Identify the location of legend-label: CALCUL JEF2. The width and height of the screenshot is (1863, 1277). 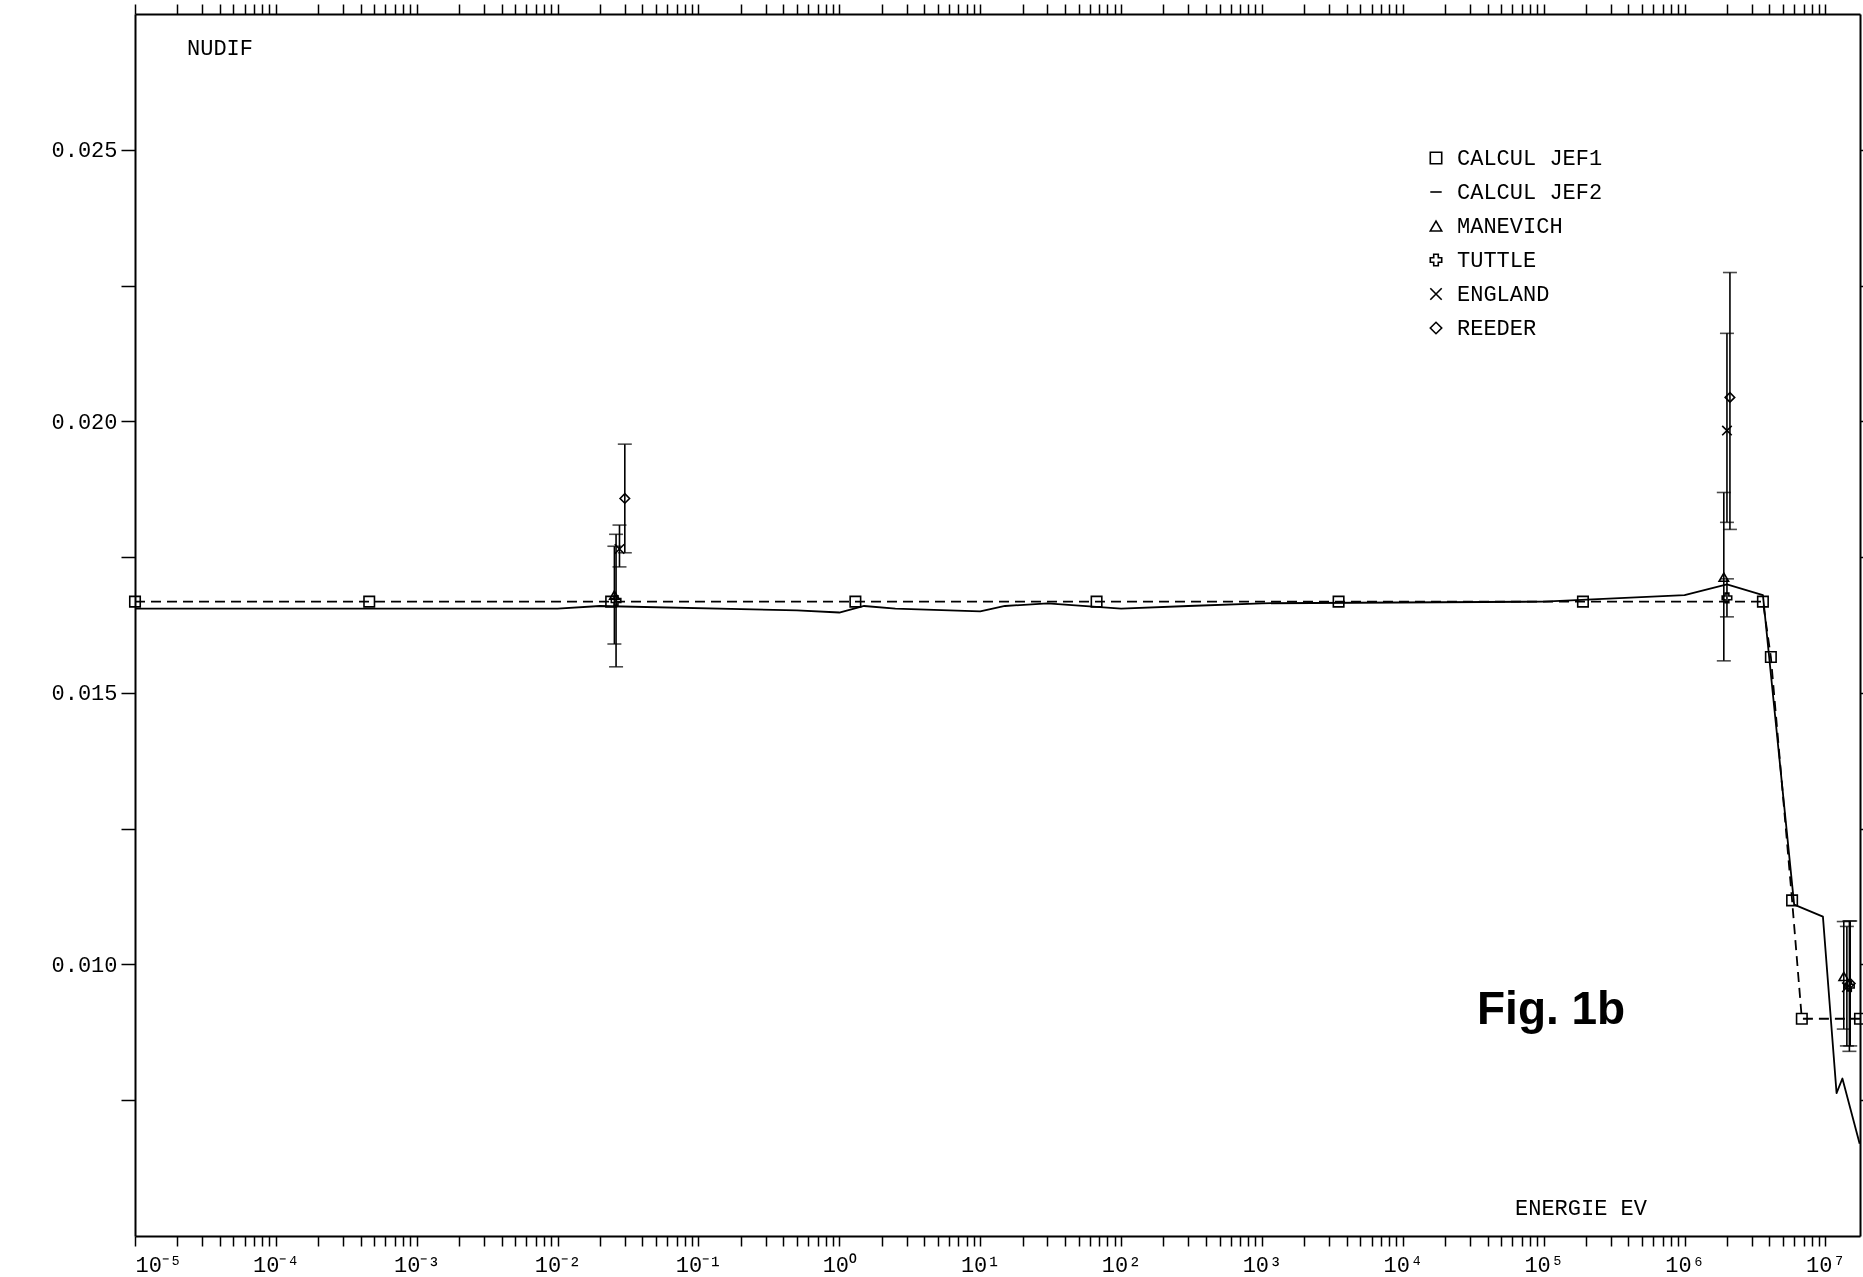
(1530, 193).